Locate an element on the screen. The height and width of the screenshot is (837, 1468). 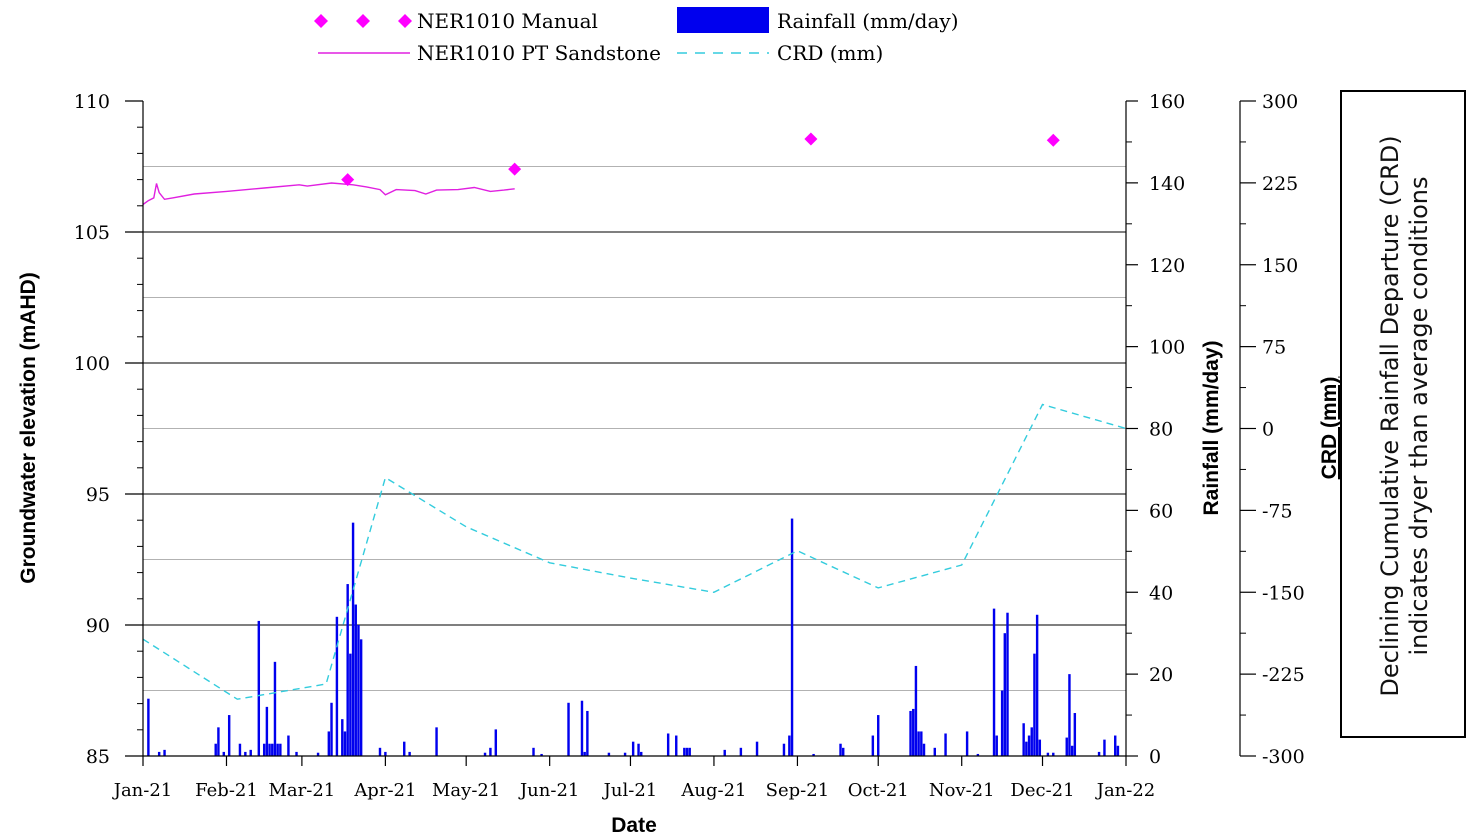
legend-rain-swatch is located at coordinates (723, 20).